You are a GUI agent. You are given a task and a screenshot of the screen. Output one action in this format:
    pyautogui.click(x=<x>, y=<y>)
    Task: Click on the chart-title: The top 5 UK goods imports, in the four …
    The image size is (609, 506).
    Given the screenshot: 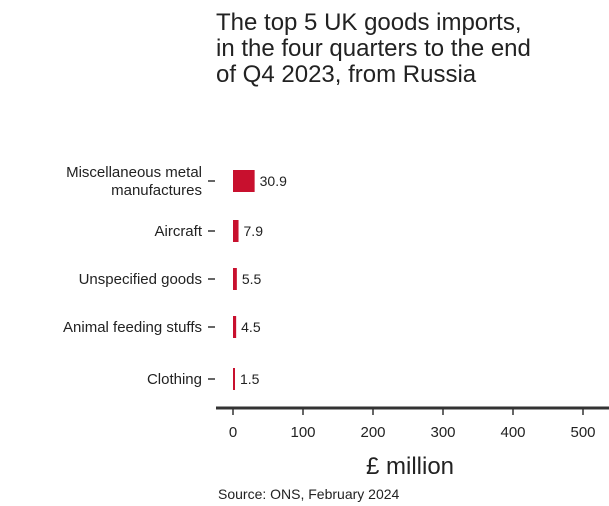 What is the action you would take?
    pyautogui.click(x=373, y=48)
    